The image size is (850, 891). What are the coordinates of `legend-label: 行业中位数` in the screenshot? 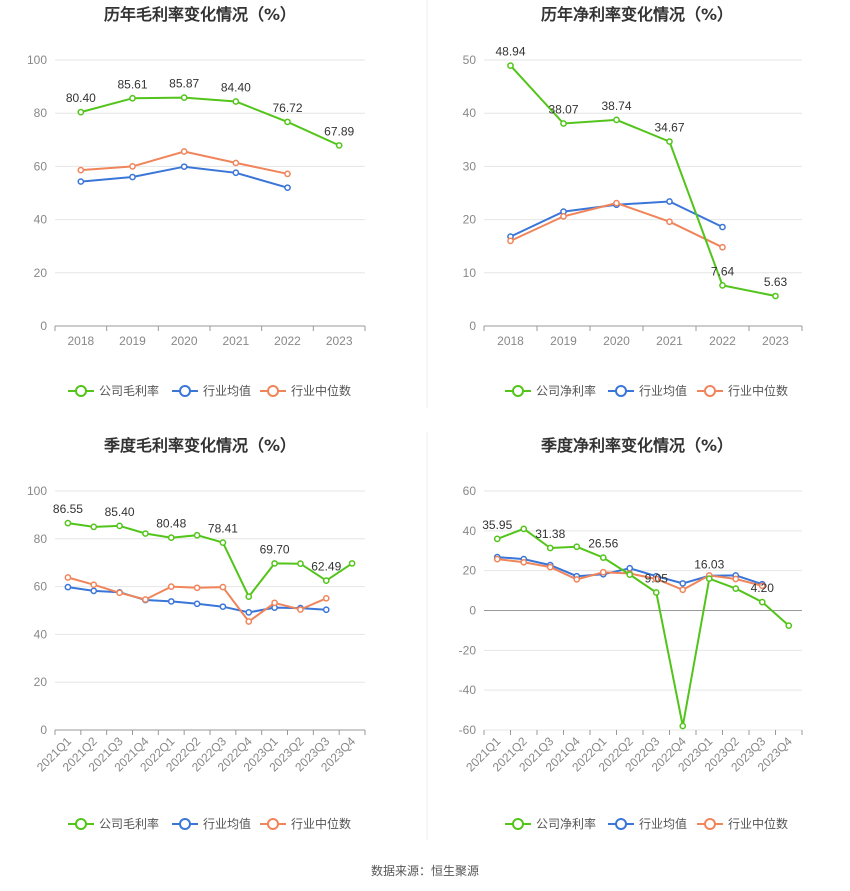 It's located at (758, 390).